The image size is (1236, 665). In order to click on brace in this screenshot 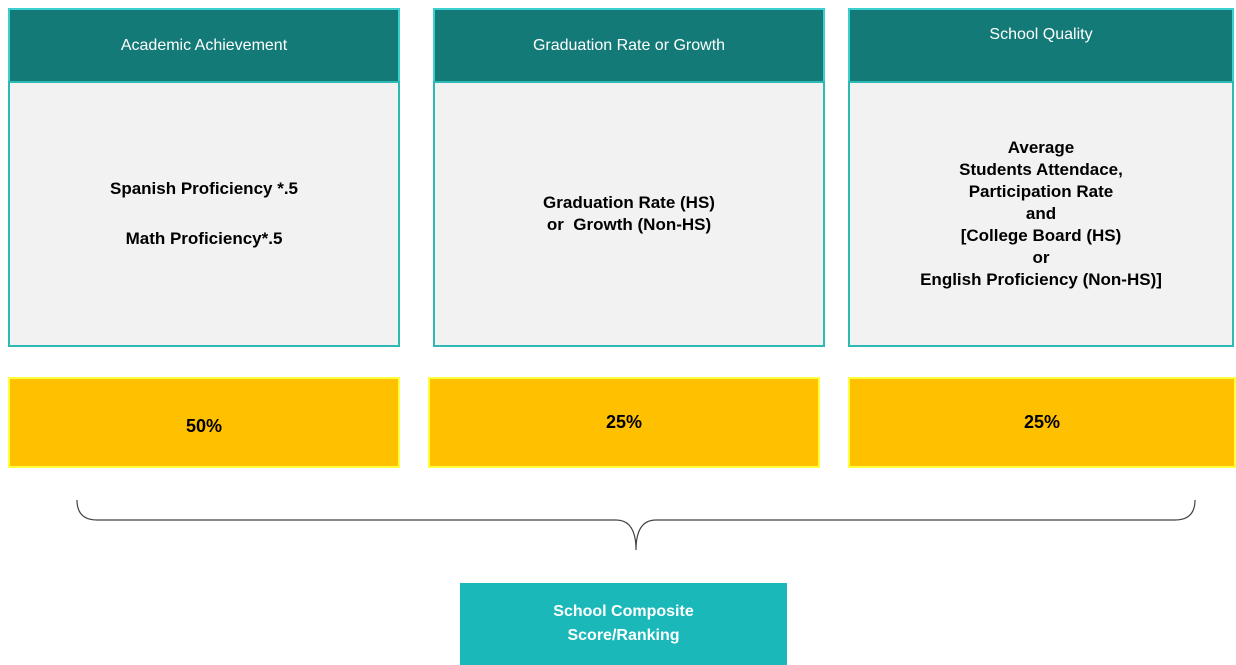, I will do `click(636, 525)`.